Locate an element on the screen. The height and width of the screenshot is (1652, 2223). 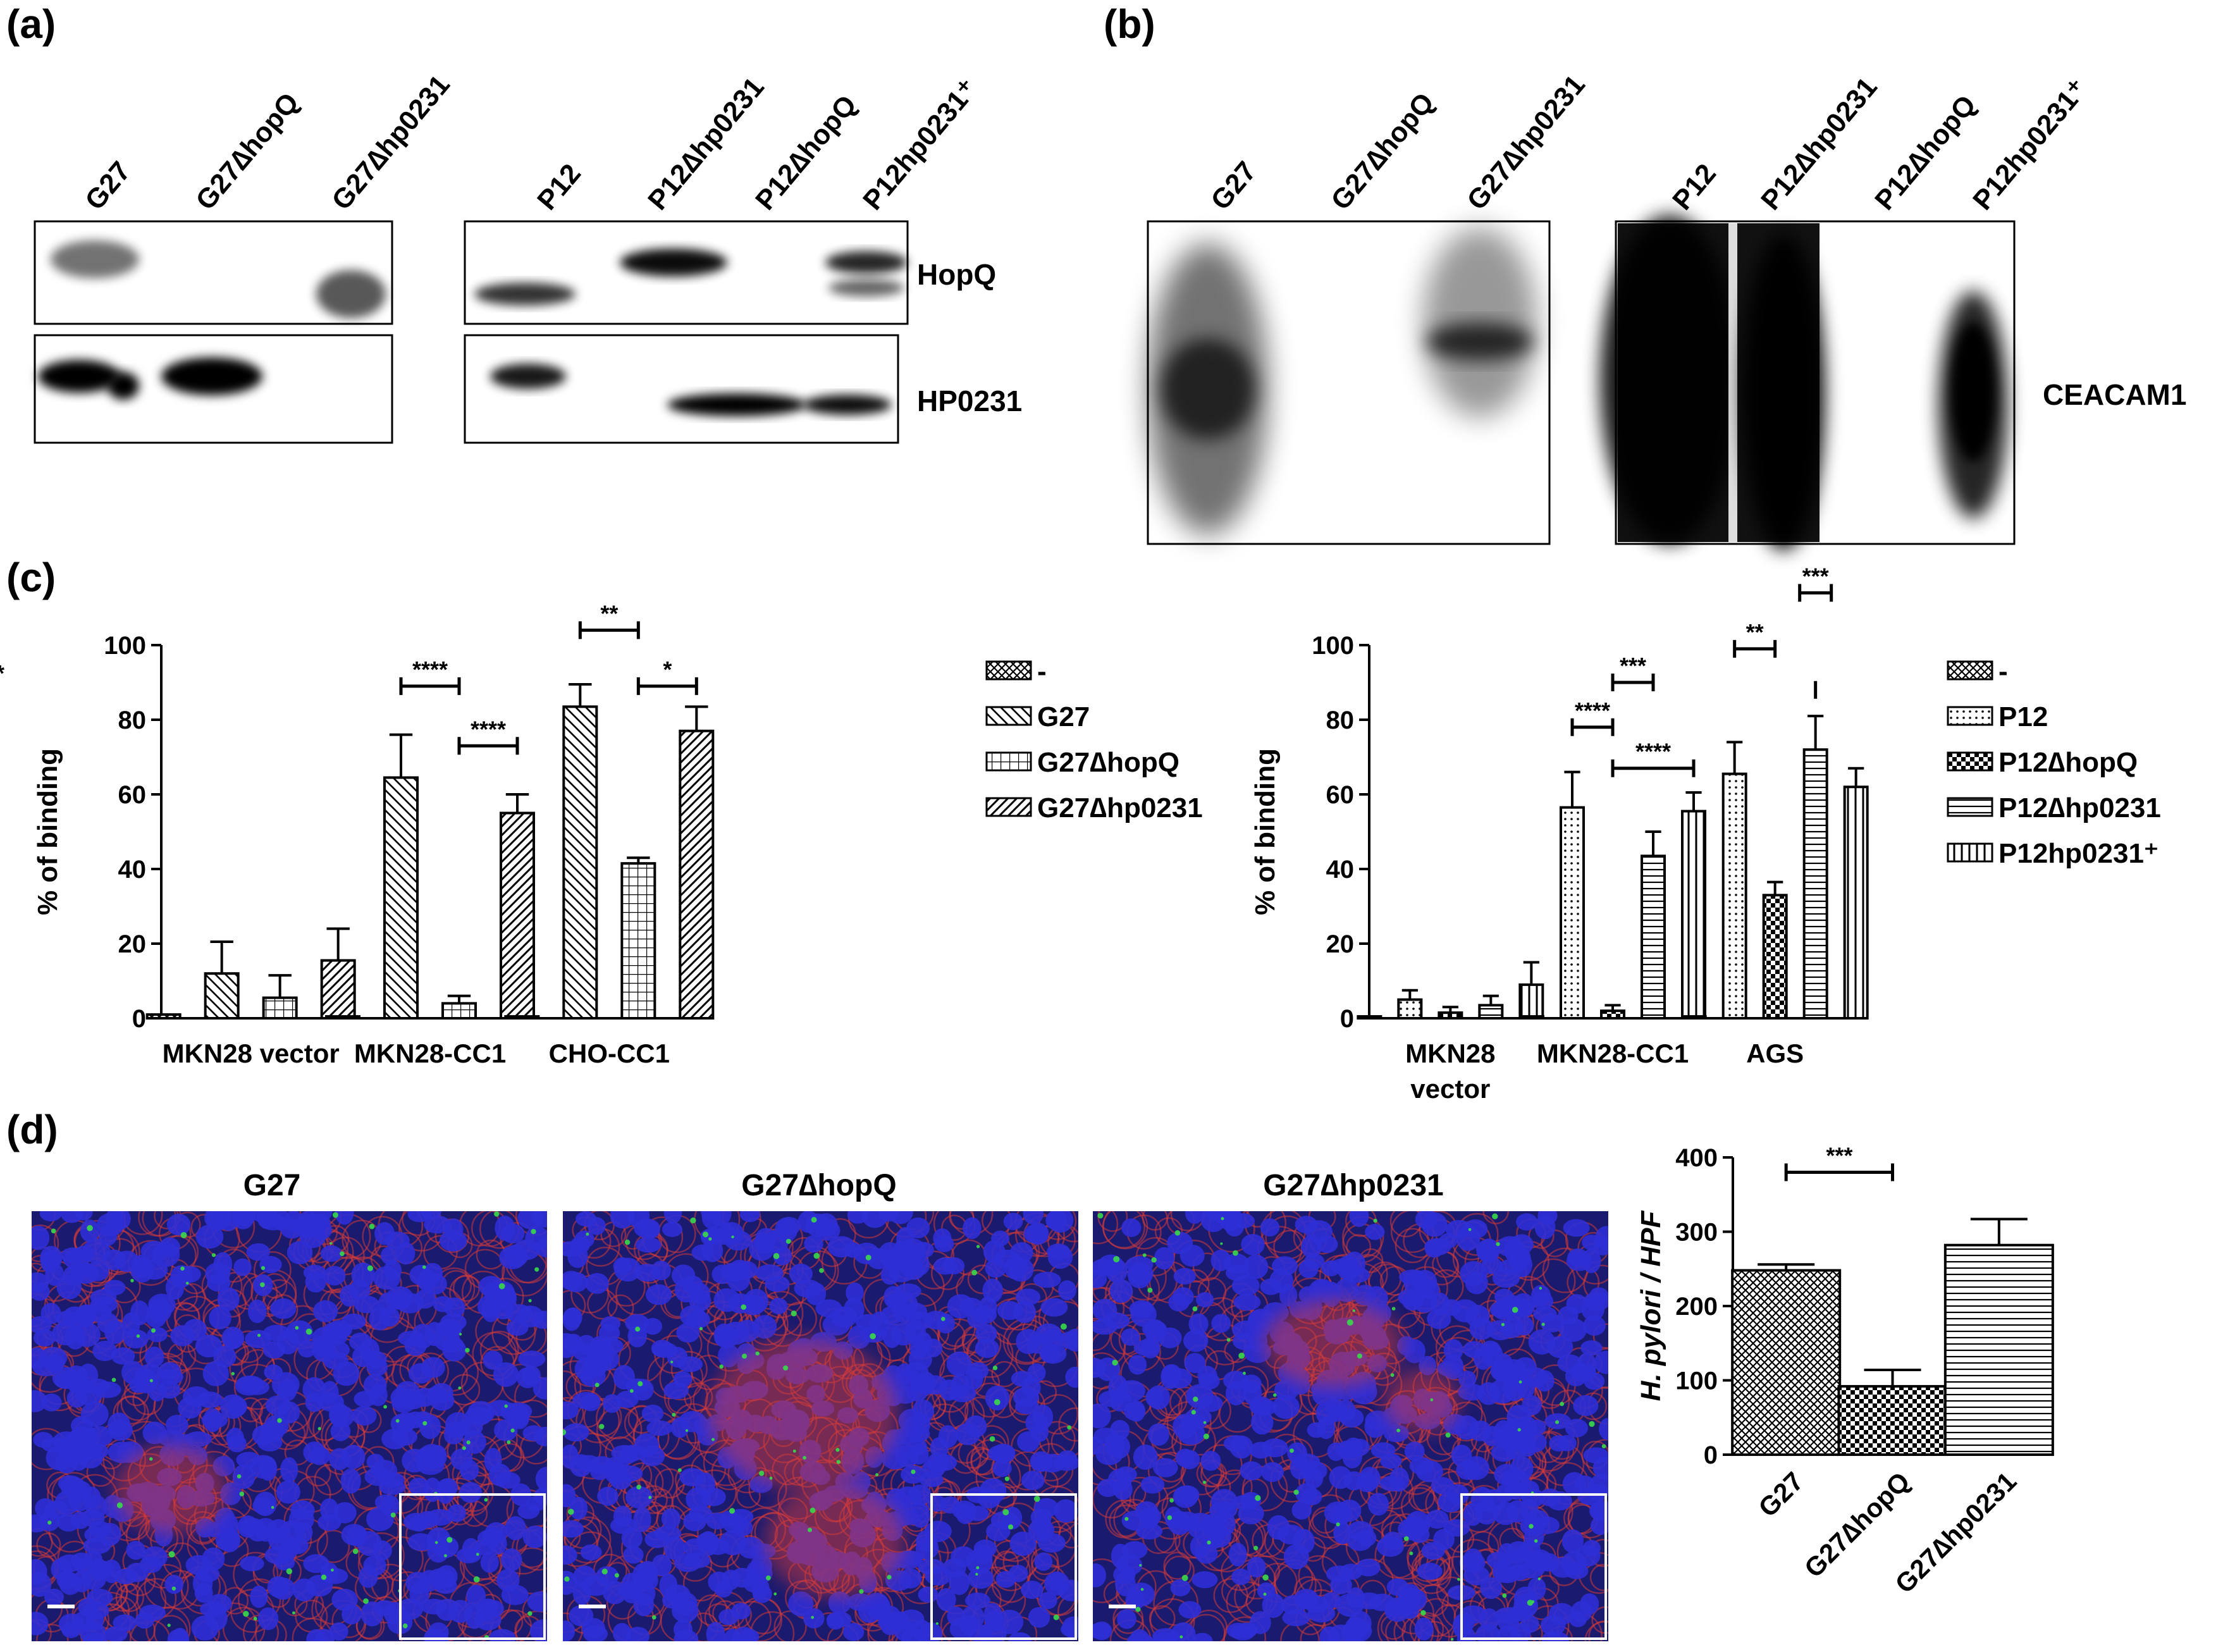
blot-hopq-left is located at coordinates (213, 273).